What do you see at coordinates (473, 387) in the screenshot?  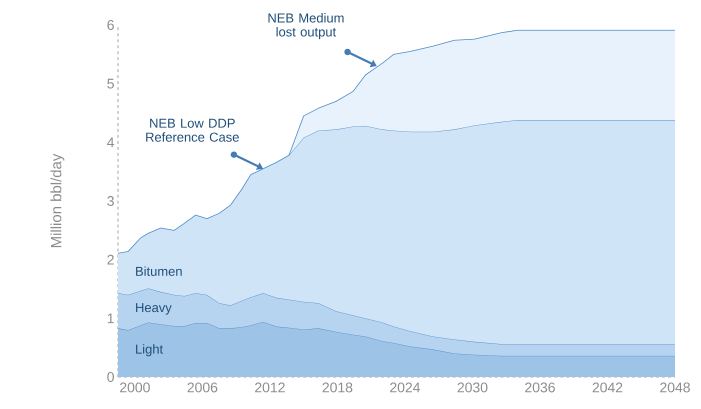 I see `x-tick-label: 2030` at bounding box center [473, 387].